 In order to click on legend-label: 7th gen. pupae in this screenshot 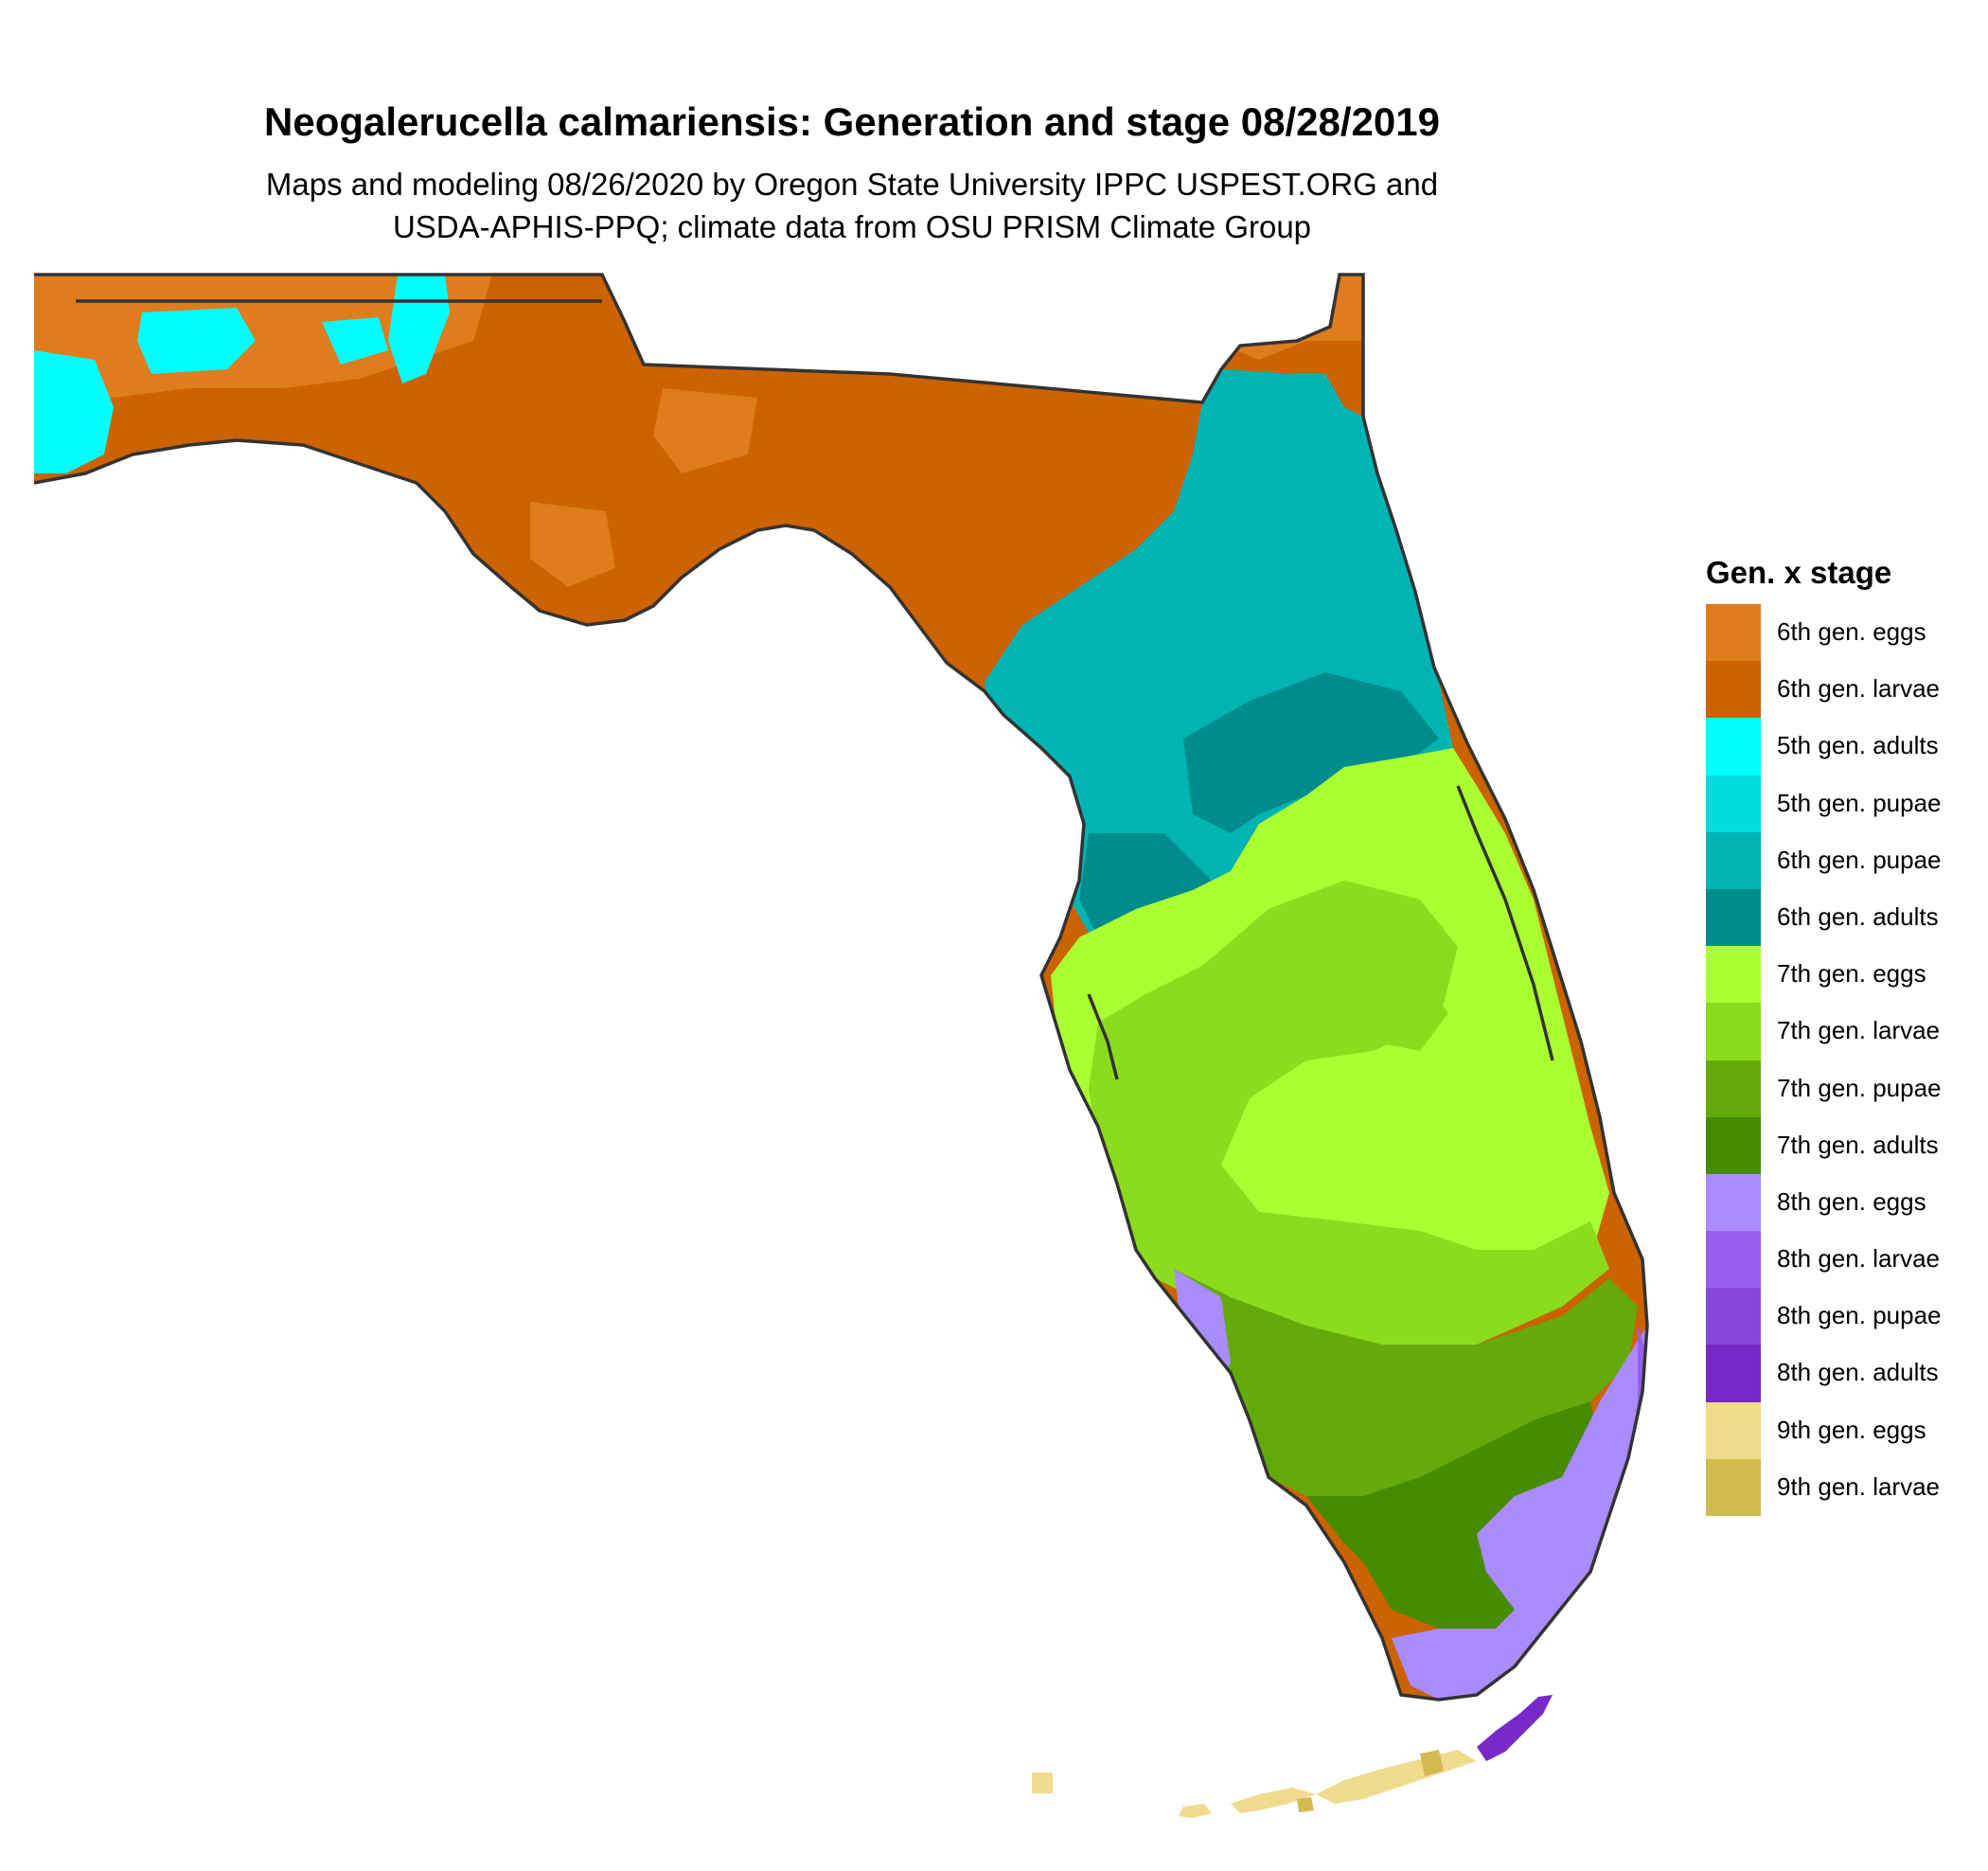, I will do `click(1859, 1087)`.